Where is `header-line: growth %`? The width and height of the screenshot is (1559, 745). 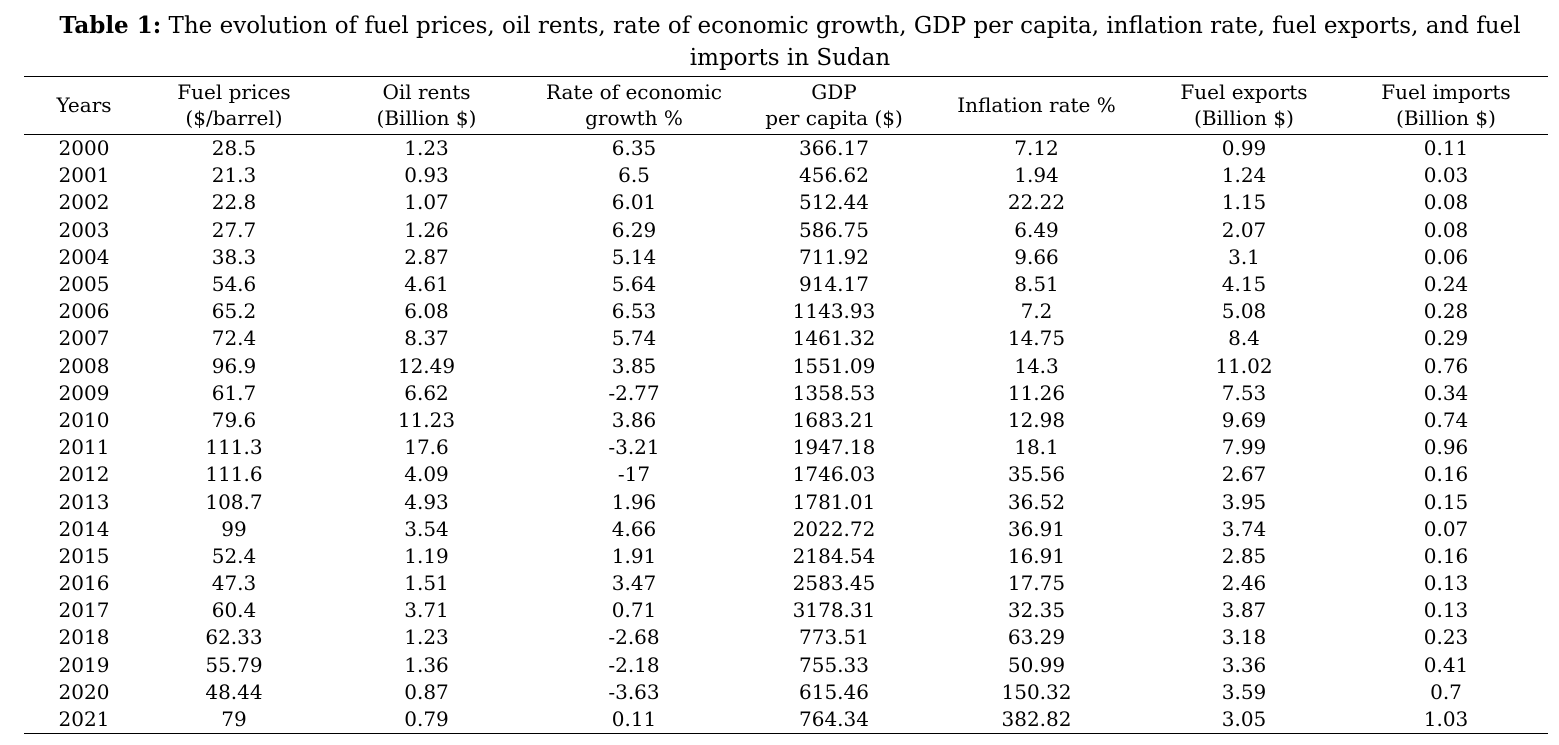 header-line: growth % is located at coordinates (634, 118).